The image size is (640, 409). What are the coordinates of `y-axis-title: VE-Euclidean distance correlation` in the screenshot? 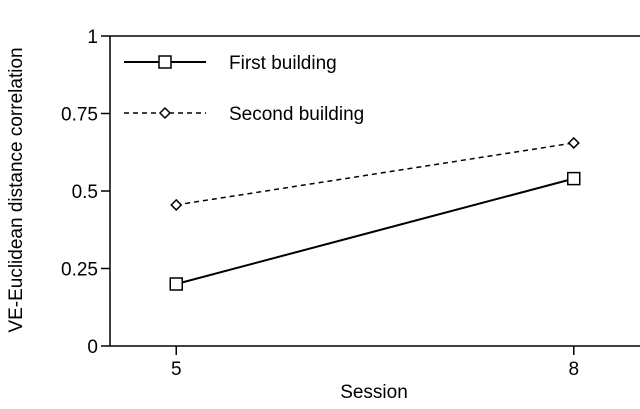 It's located at (16, 189).